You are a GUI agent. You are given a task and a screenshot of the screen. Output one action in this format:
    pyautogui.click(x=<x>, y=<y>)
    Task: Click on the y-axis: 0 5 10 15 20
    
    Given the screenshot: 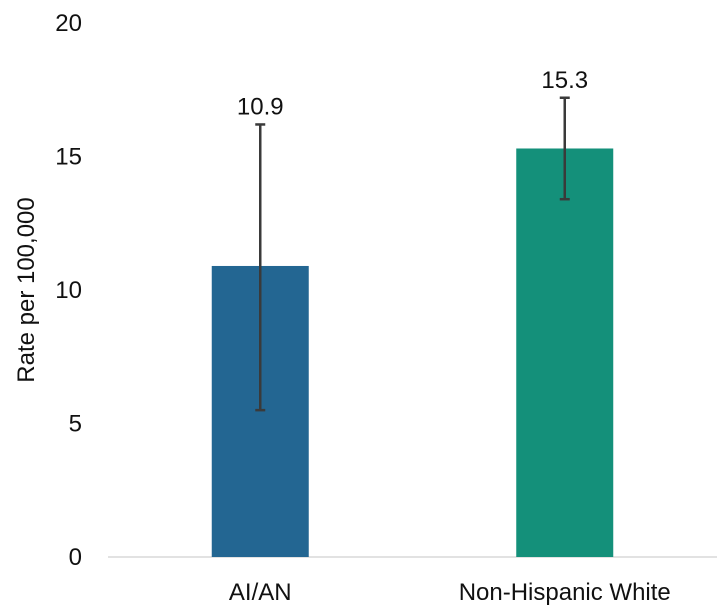 What is the action you would take?
    pyautogui.click(x=68, y=290)
    